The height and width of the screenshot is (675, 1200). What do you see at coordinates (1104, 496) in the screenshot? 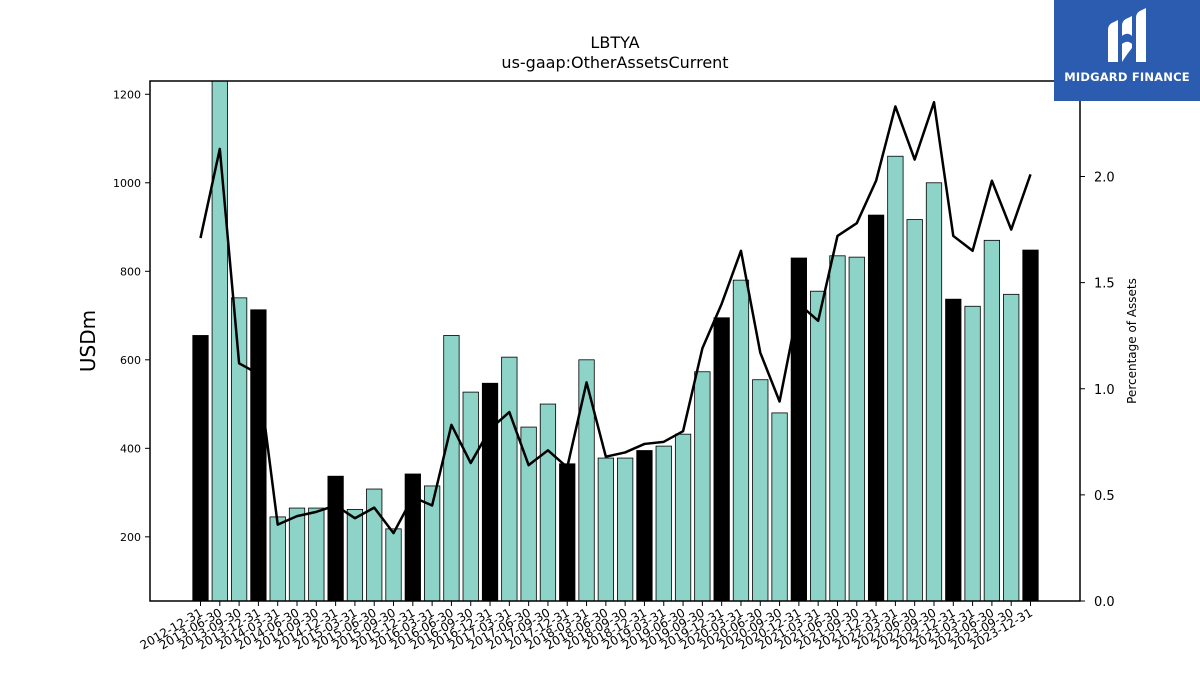
I see `y2-tick-label: 0.5` at bounding box center [1104, 496].